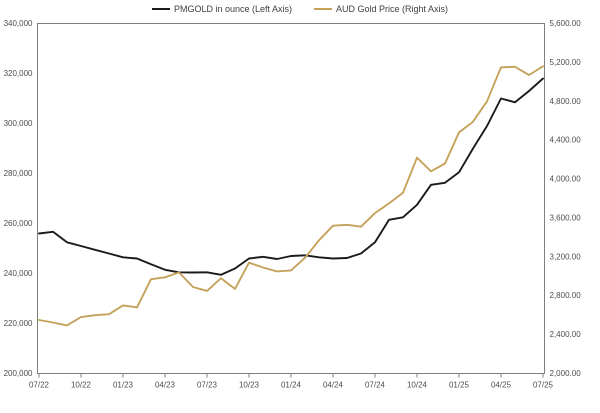  I want to click on x-axis-tick-label: 07/22, so click(39, 385).